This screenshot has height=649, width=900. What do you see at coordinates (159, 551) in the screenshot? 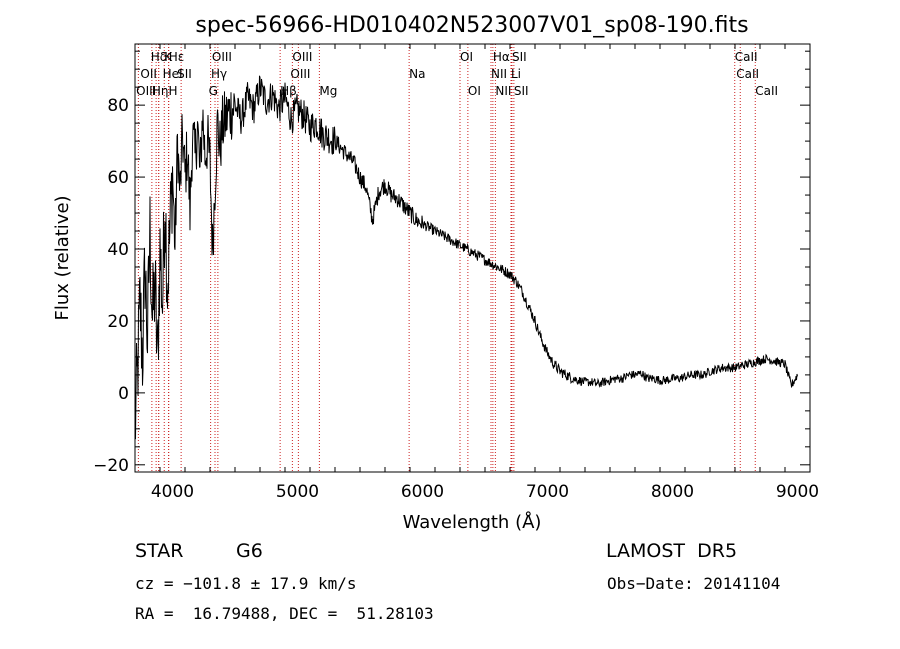
I see `object-class: STAR` at bounding box center [159, 551].